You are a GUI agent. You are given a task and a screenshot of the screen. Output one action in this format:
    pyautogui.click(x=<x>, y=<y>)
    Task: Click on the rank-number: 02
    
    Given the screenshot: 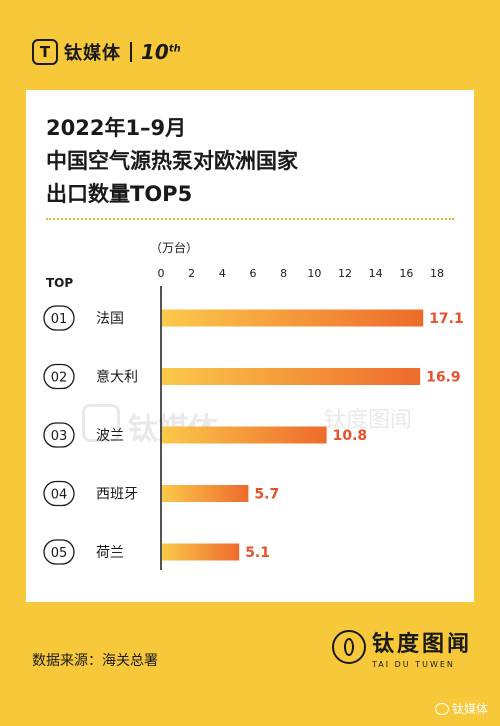 What is the action you would take?
    pyautogui.click(x=59, y=378)
    